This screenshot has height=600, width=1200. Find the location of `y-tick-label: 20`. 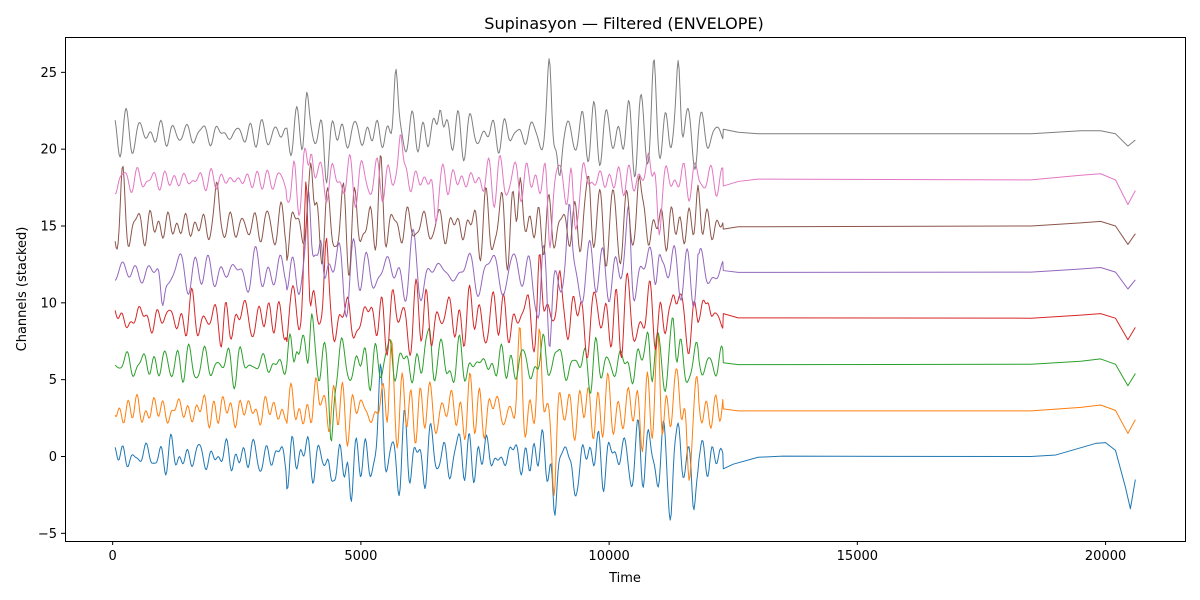

y-tick-label: 20 is located at coordinates (48, 150).